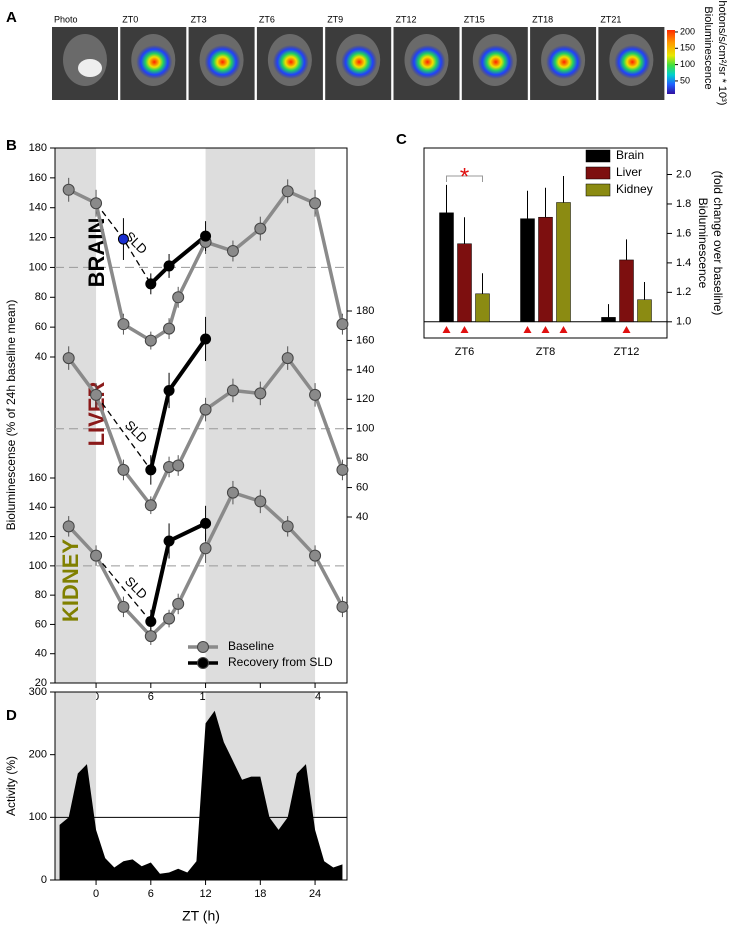 This screenshot has width=735, height=927. What do you see at coordinates (687, 64) in the screenshot?
I see `colorbar-tick-label: 100` at bounding box center [687, 64].